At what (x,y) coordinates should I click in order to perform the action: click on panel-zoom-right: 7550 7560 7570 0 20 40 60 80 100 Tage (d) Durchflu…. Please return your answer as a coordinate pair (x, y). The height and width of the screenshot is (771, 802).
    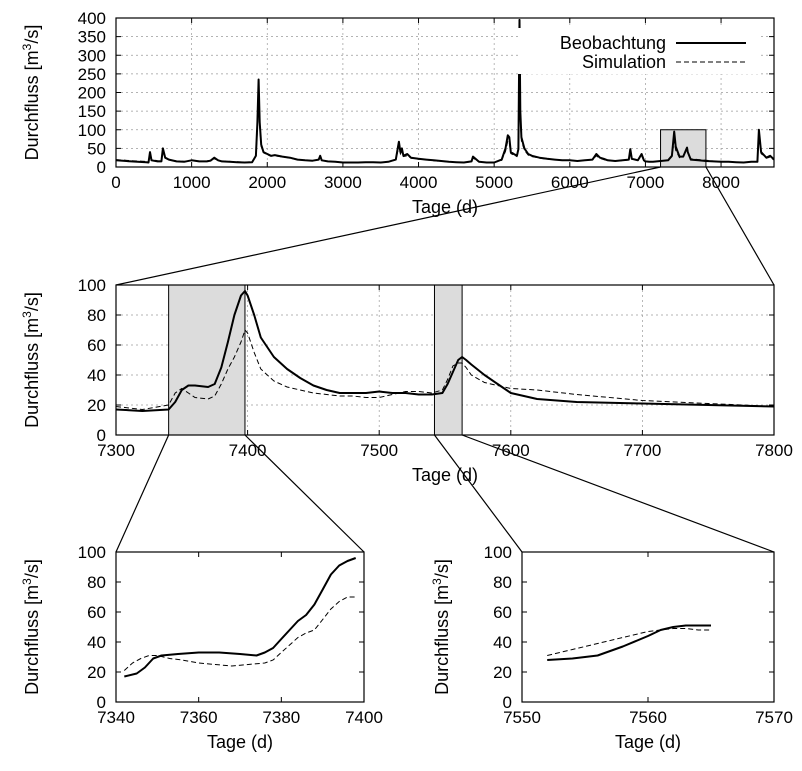
    Looking at the image, I should click on (611, 647).